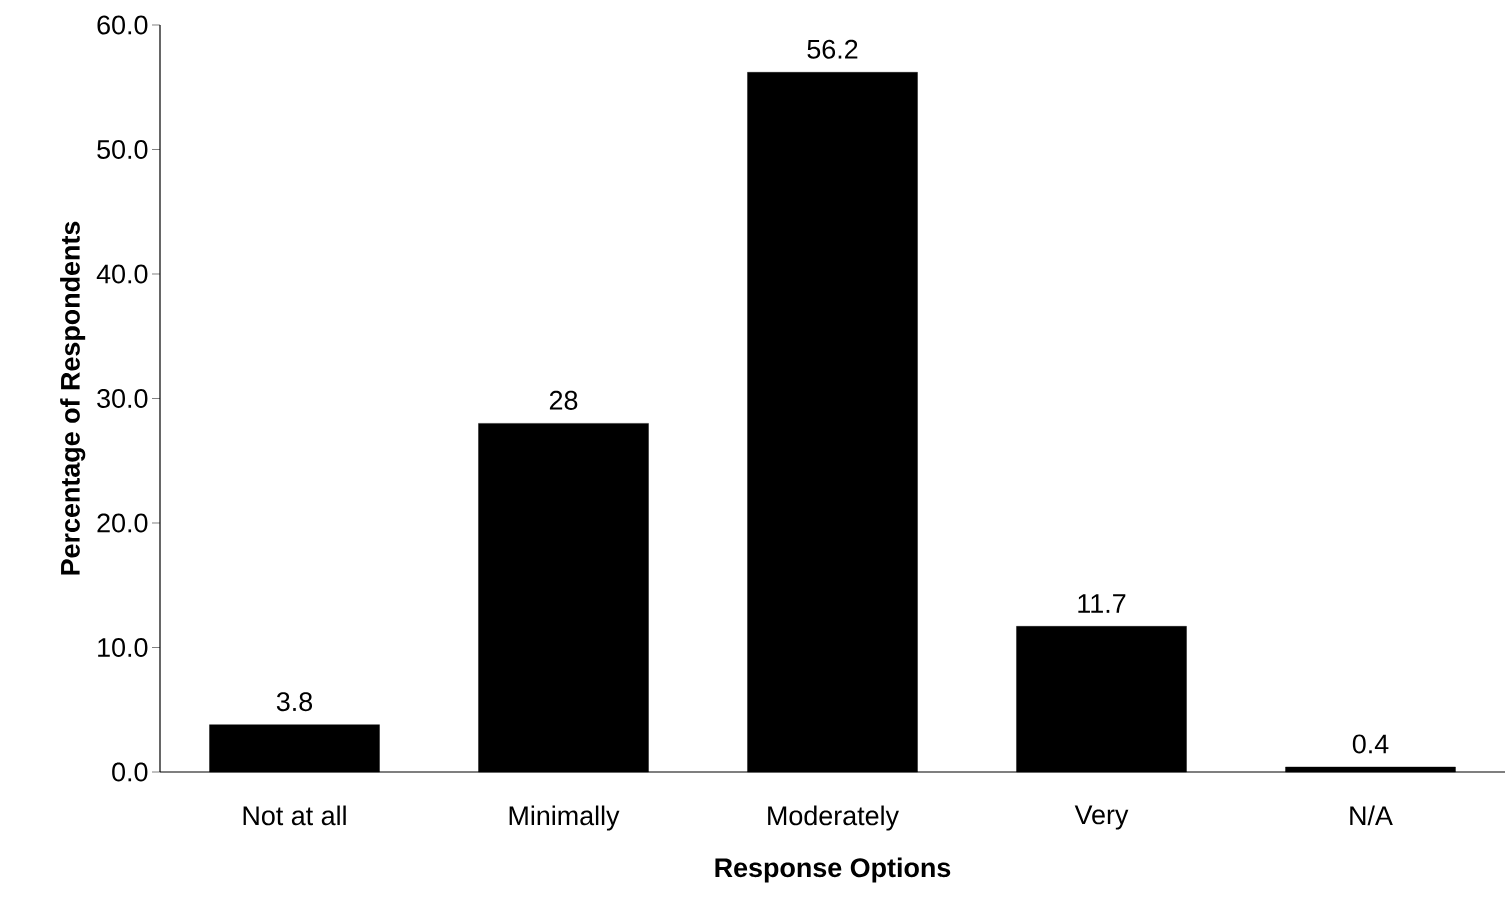  What do you see at coordinates (122, 274) in the screenshot?
I see `y-tick-label: 40.0` at bounding box center [122, 274].